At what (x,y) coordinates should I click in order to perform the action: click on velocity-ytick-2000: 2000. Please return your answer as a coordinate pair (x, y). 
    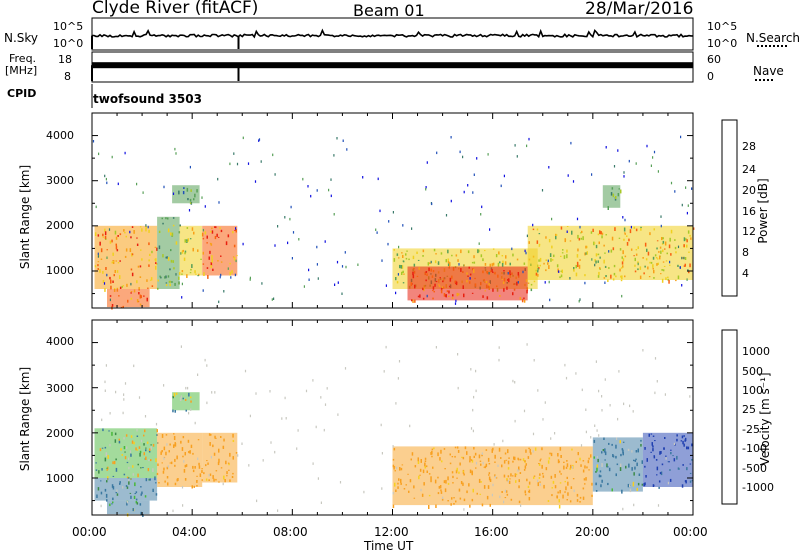
    Looking at the image, I should click on (60, 433).